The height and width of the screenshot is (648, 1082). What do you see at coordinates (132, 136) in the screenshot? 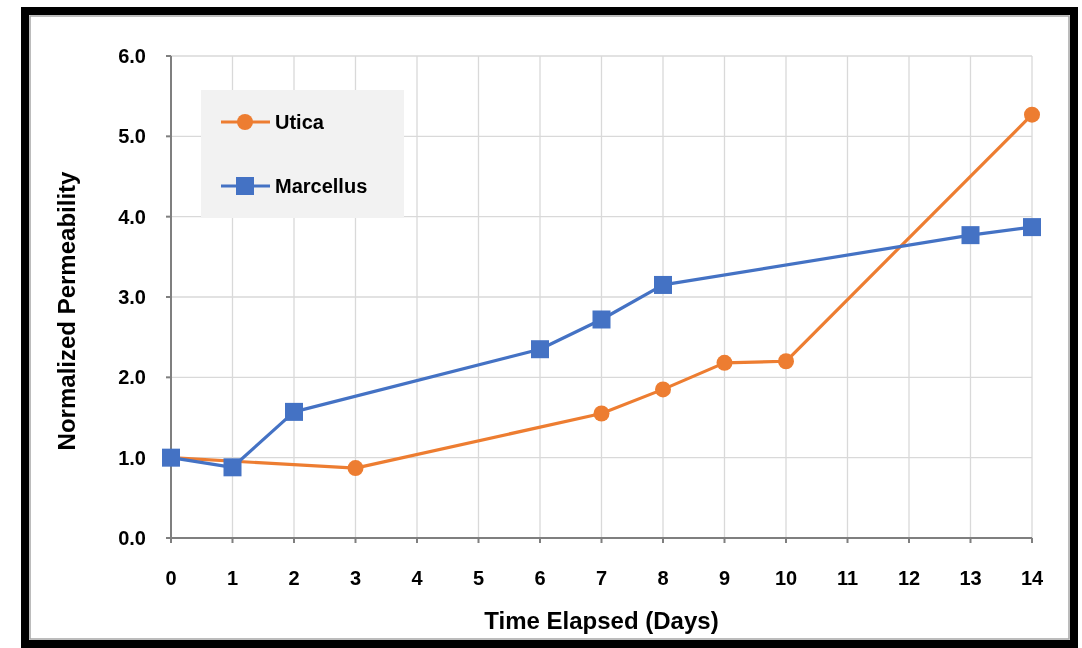
I see `y-tick-label: 5.0` at bounding box center [132, 136].